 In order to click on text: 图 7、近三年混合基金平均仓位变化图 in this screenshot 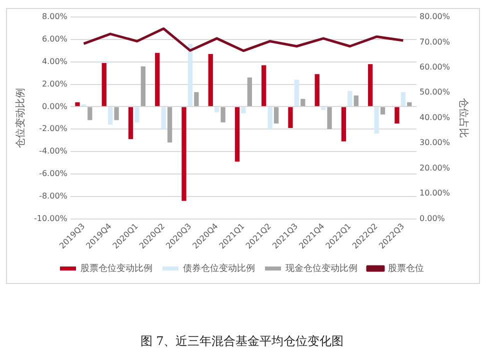, I will do `click(242, 341)`.